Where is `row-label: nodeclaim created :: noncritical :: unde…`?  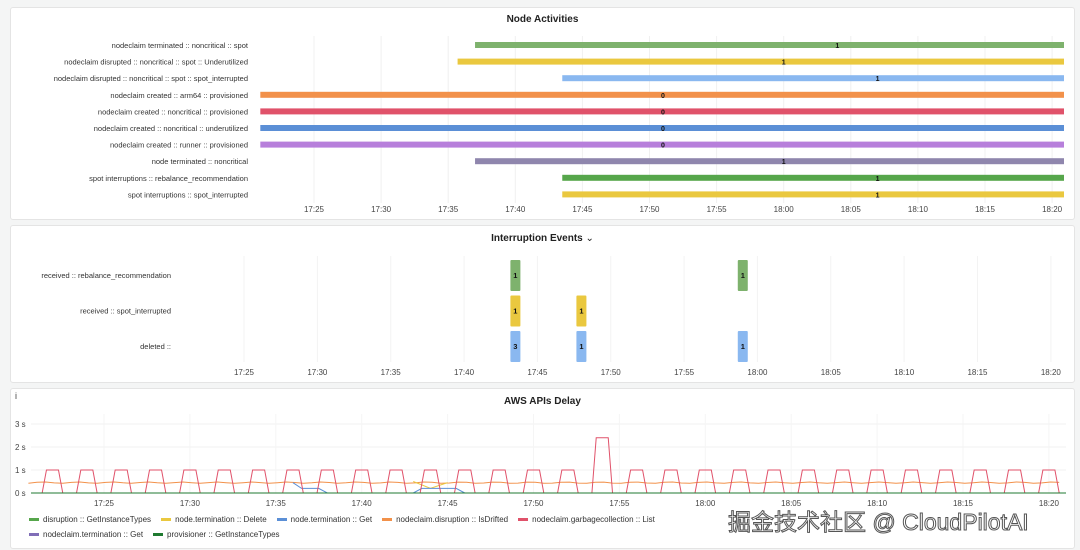
row-label: nodeclaim created :: noncritical :: unde… is located at coordinates (171, 128).